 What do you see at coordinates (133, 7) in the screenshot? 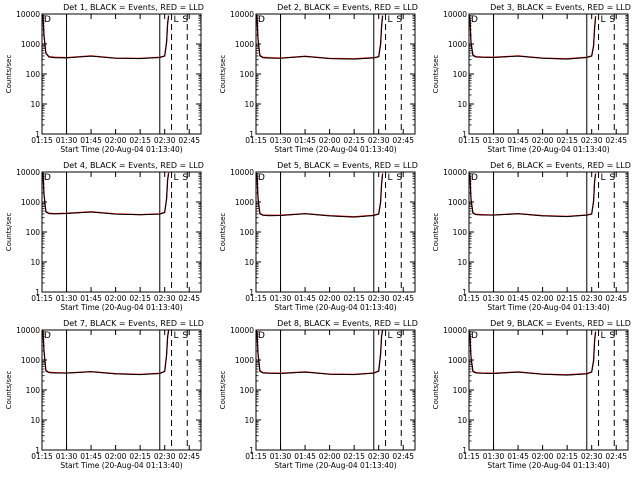
I see `chart-title: Det 1, BLACK = Events, RED = LLD` at bounding box center [133, 7].